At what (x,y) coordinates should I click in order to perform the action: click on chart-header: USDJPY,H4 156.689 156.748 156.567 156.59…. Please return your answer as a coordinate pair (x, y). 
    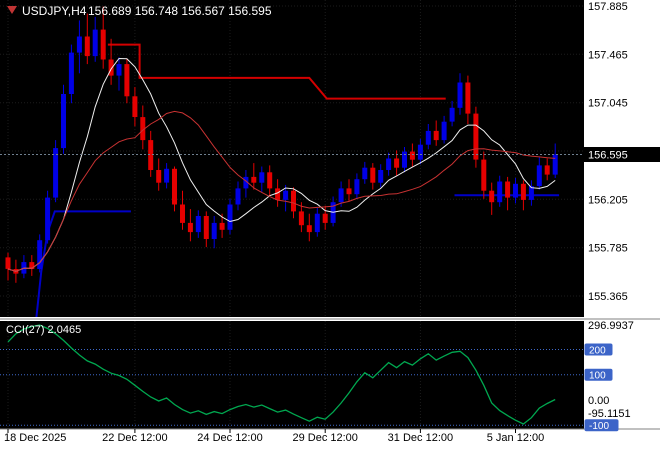
    Looking at the image, I should click on (139, 11).